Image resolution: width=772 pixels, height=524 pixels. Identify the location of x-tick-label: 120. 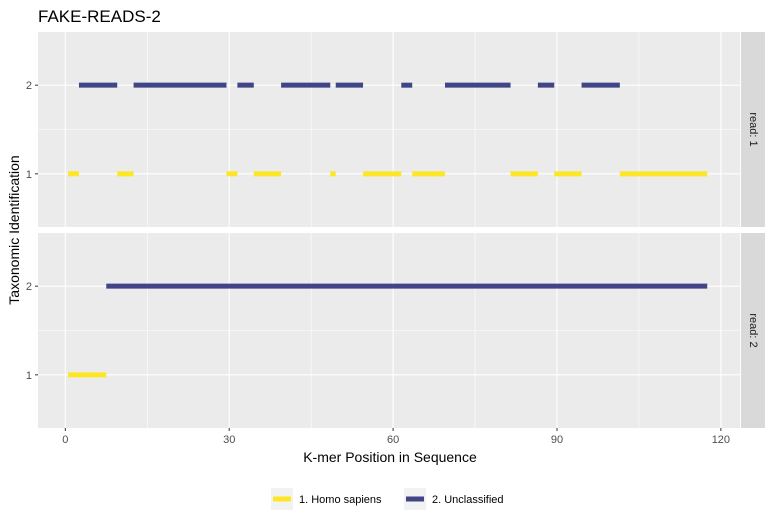
(721, 440).